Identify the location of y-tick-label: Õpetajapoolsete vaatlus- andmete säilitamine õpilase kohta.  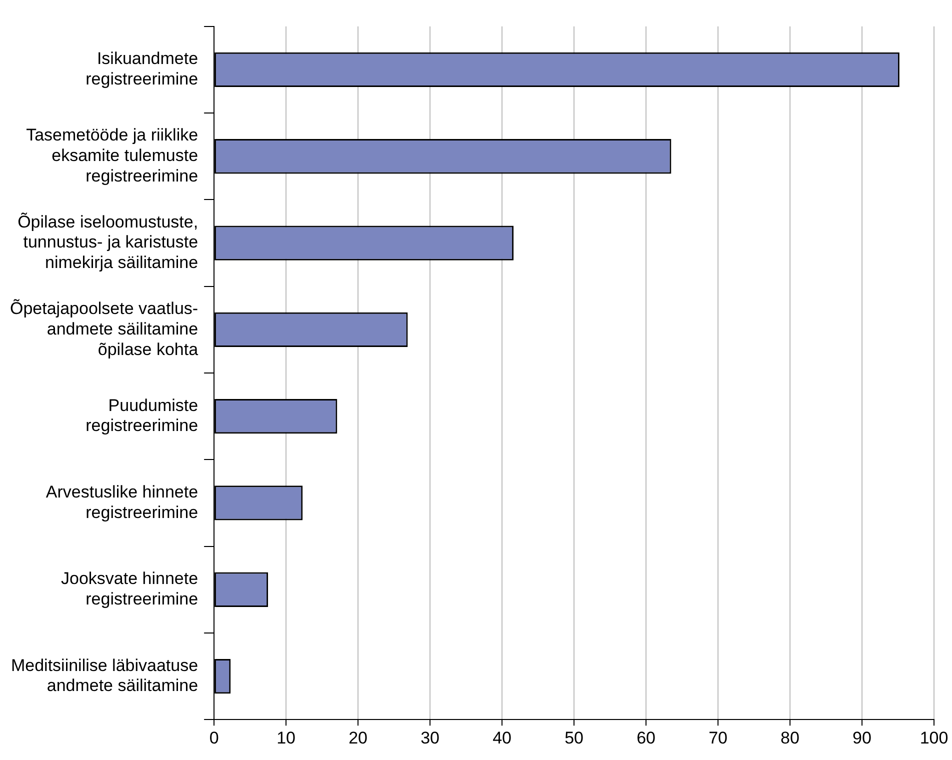
(104, 328).